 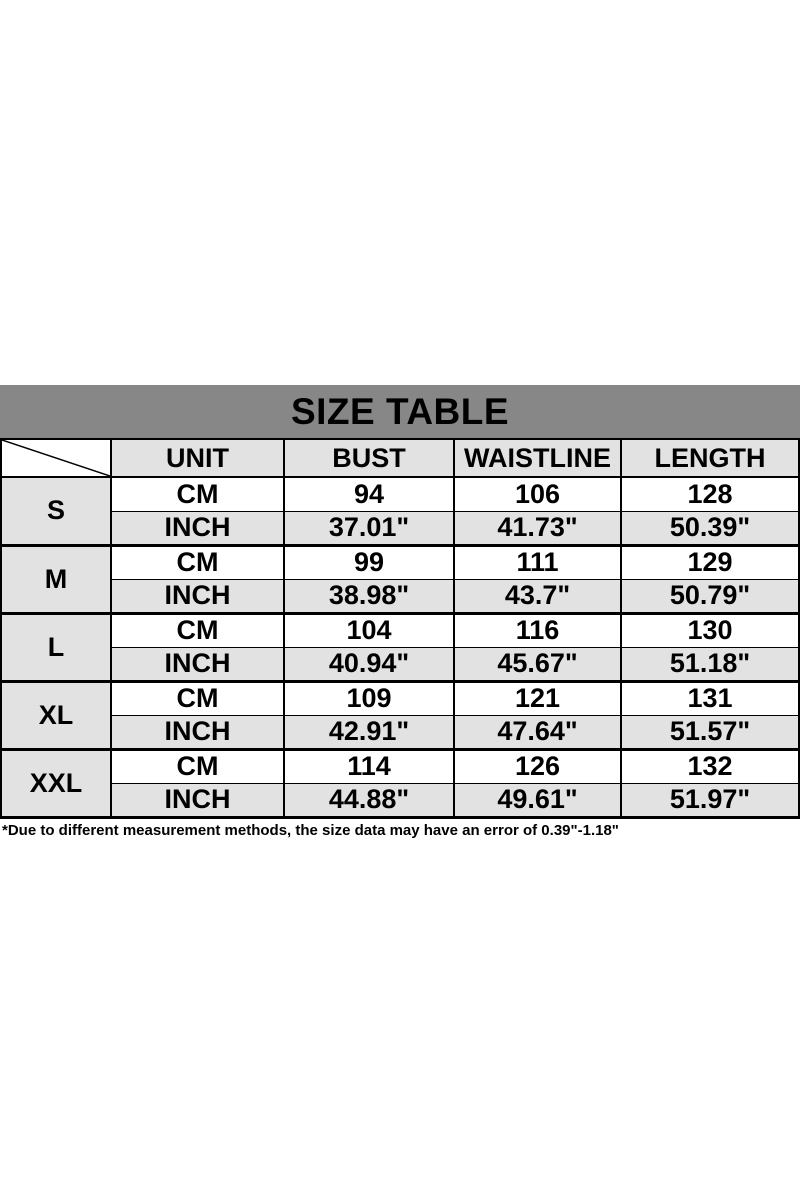 I want to click on table-cell: 116, so click(x=537, y=630).